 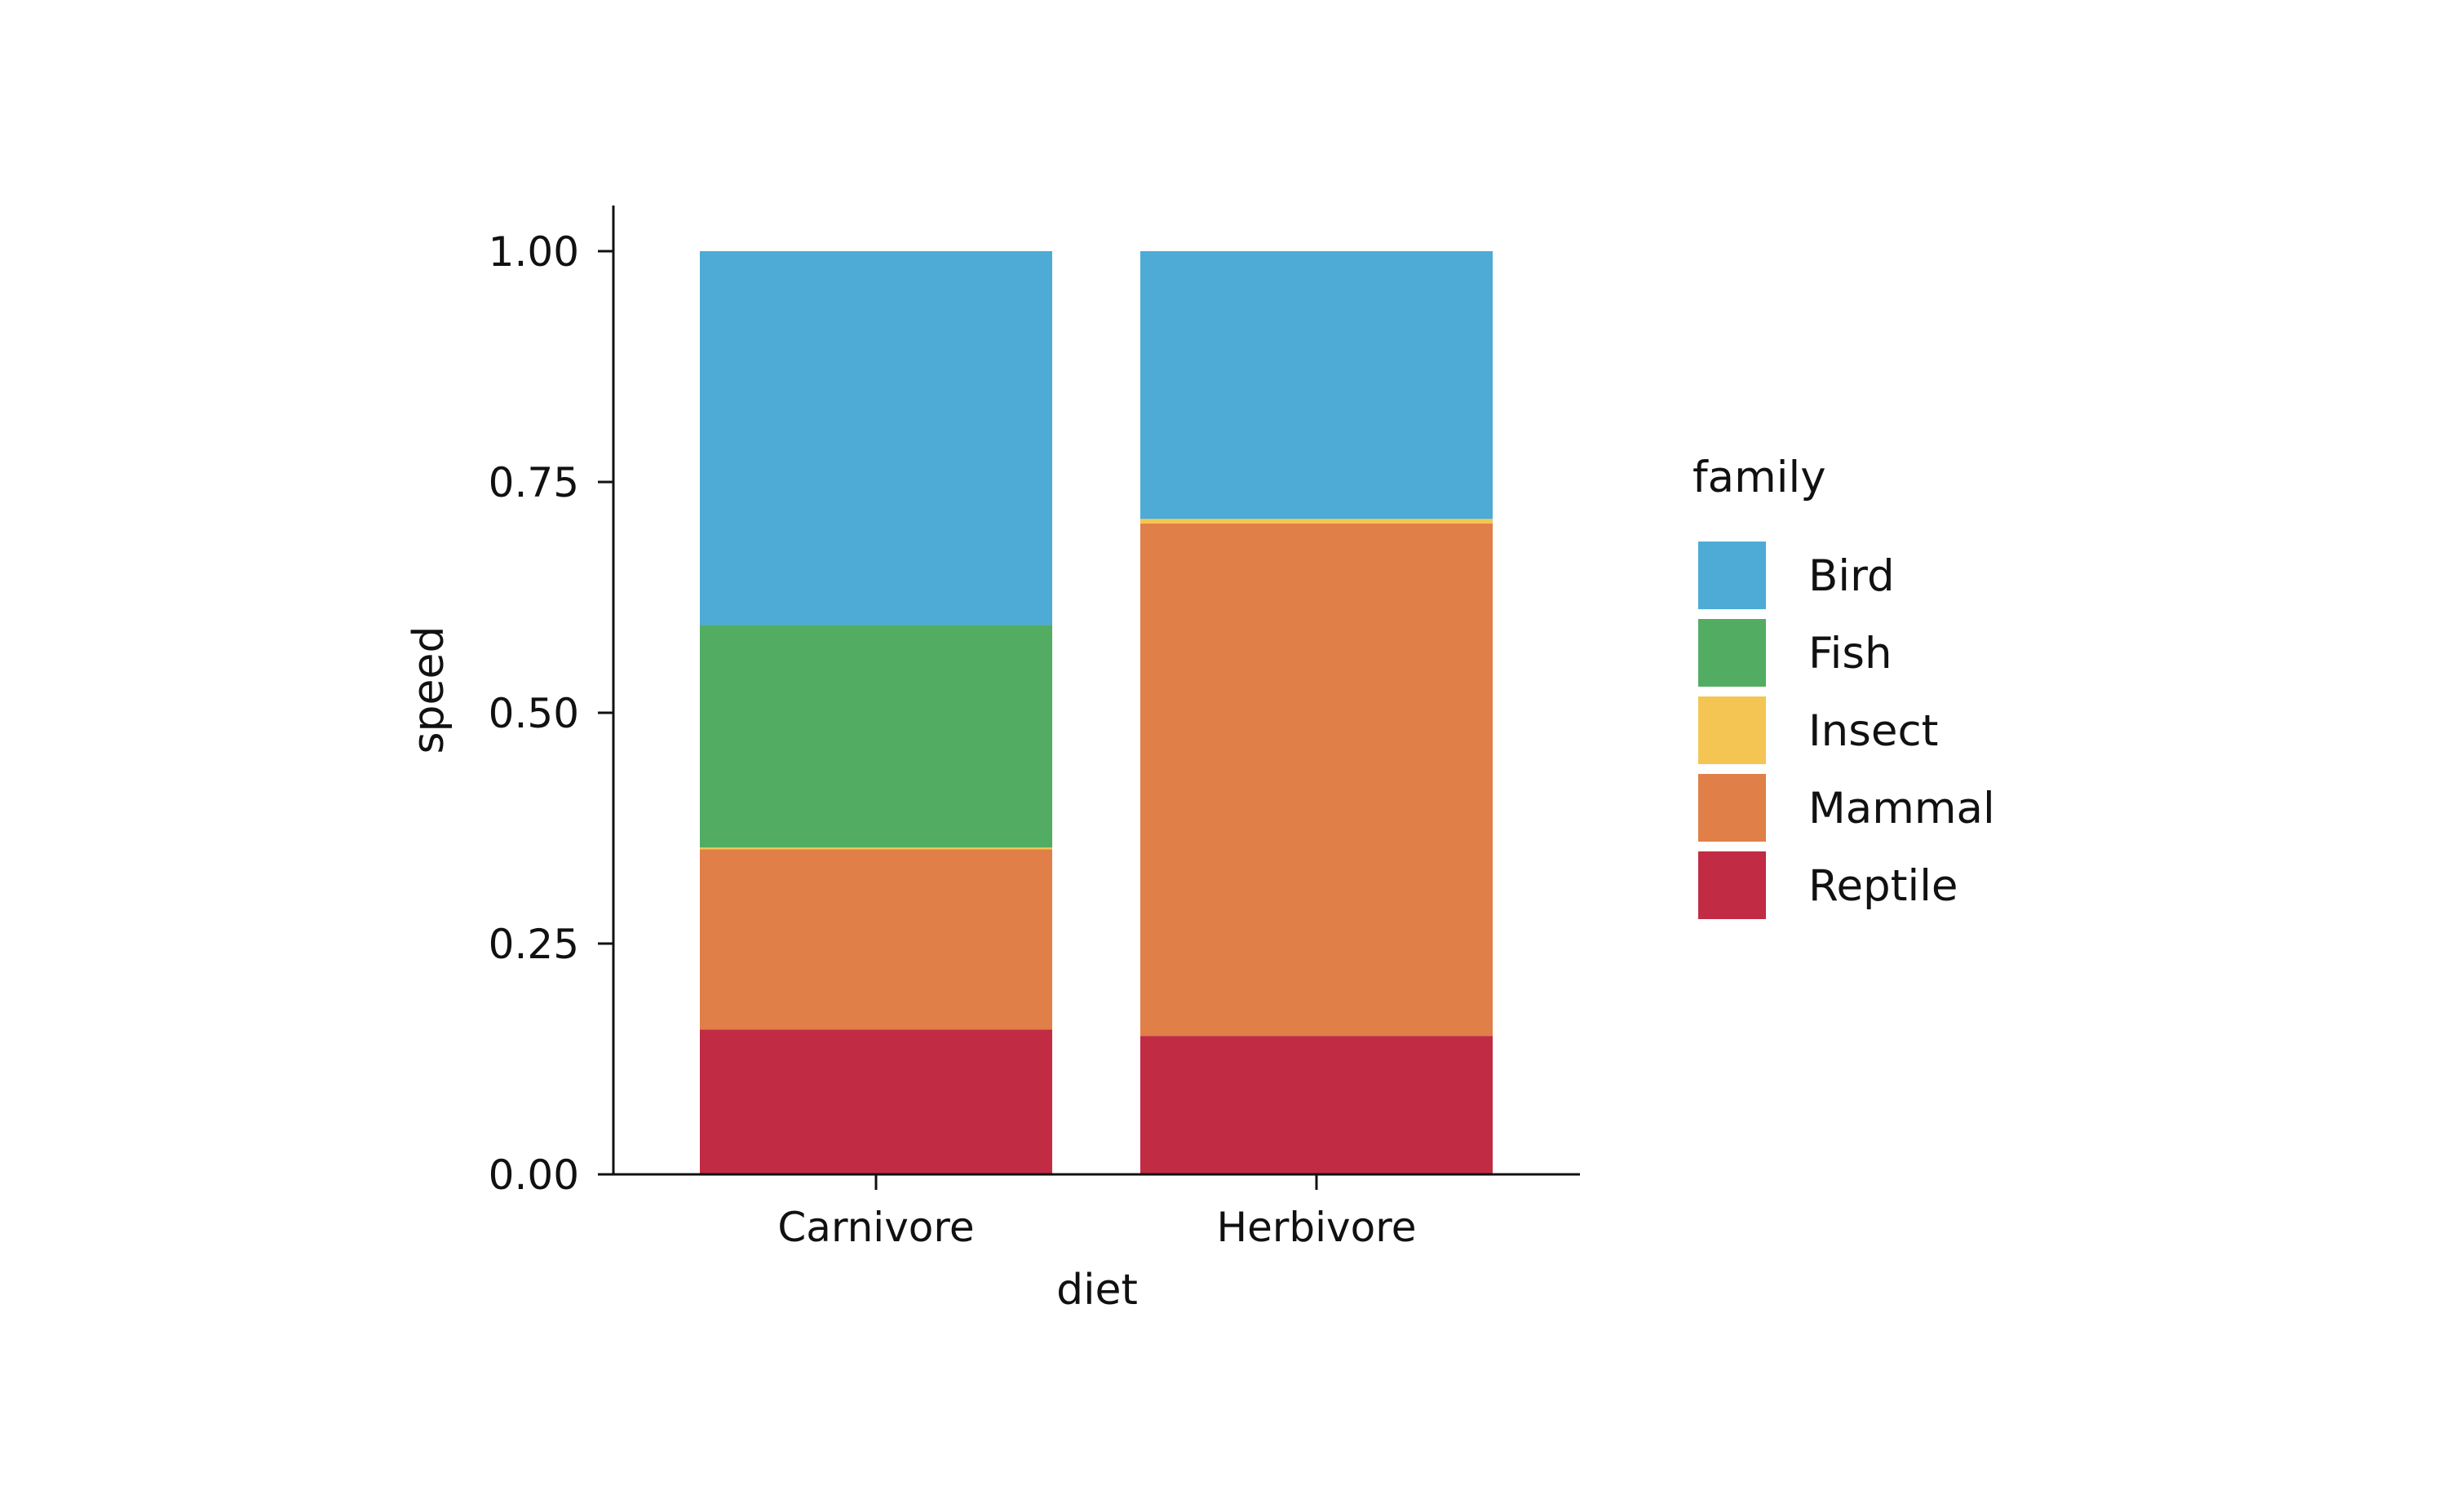 I want to click on legend-swatch-reptile, so click(x=1732, y=885).